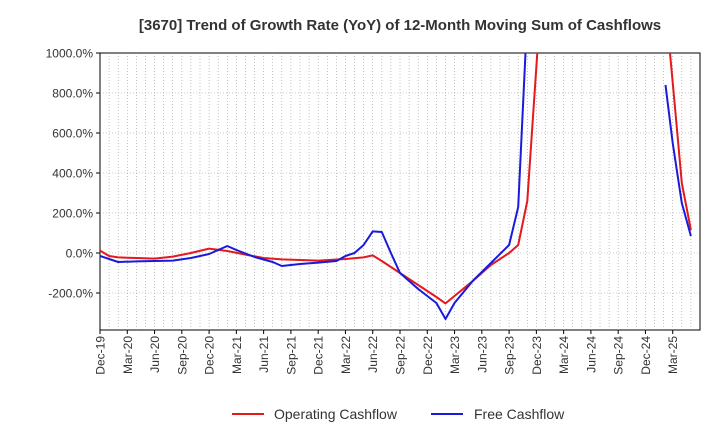  Describe the element at coordinates (455, 355) in the screenshot. I see `x-tick-label: Mar-23` at that location.